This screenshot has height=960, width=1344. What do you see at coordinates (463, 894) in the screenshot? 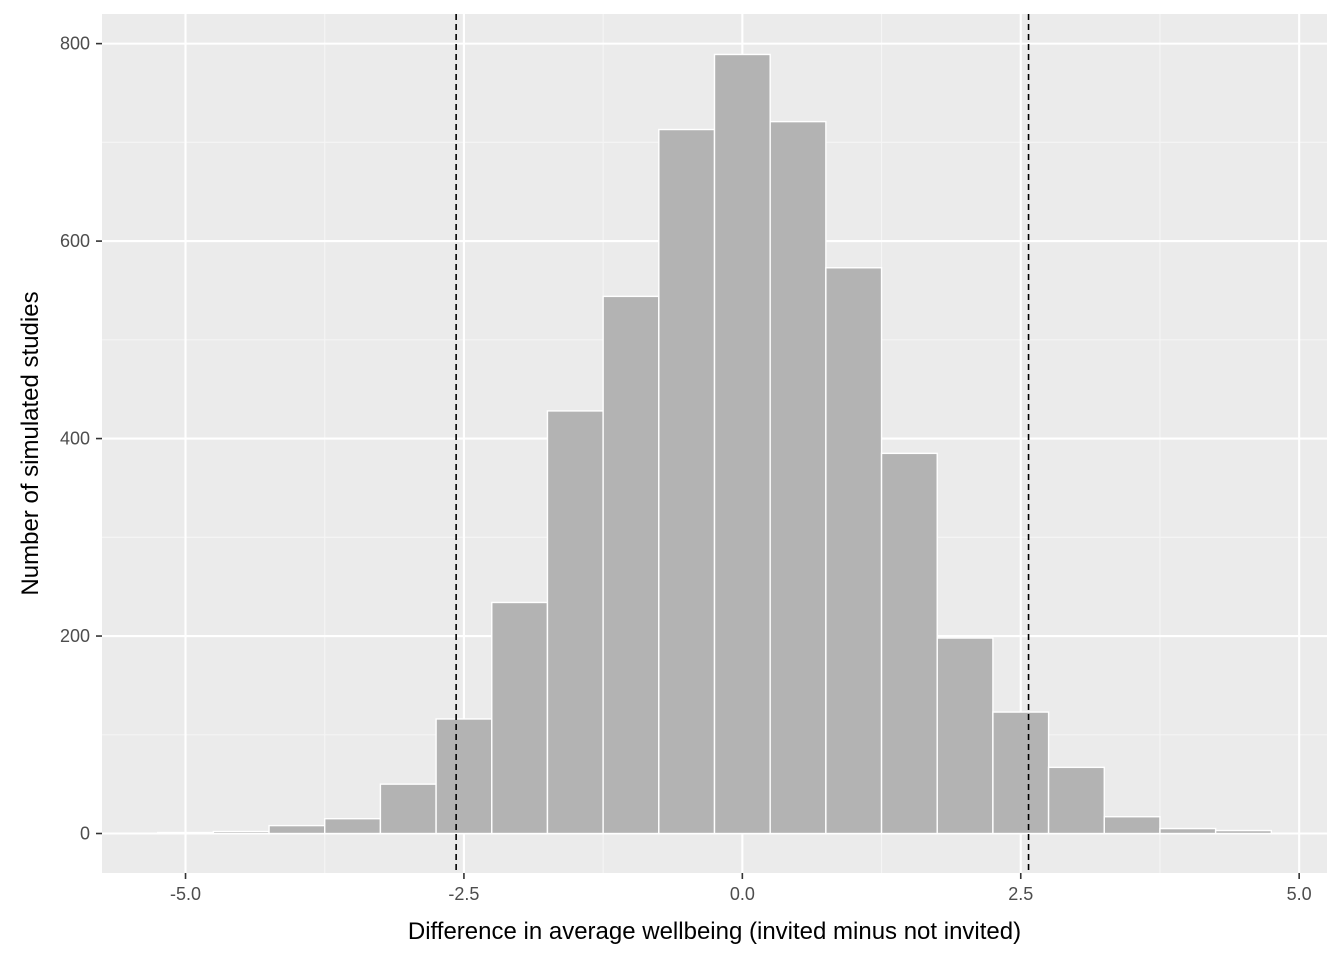
I see `x-tick-label: -2.5` at bounding box center [463, 894].